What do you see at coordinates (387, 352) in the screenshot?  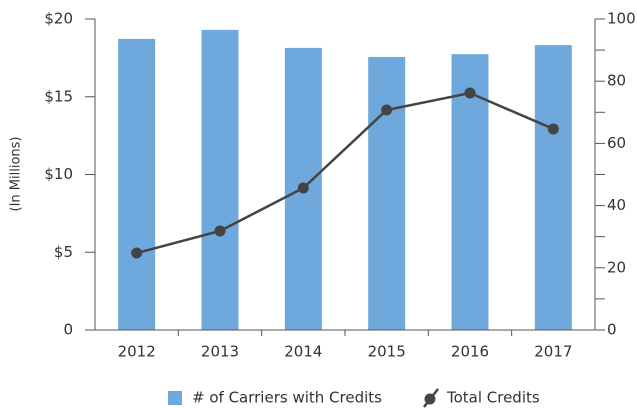 I see `x-tick-label: 2015` at bounding box center [387, 352].